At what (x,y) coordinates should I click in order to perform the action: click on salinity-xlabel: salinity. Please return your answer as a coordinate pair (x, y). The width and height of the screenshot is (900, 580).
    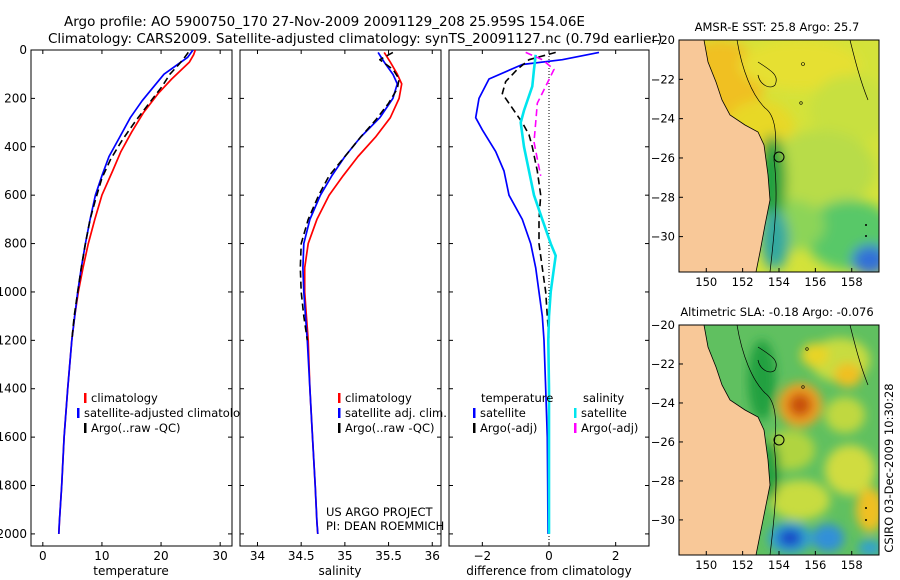
    Looking at the image, I should click on (339, 571).